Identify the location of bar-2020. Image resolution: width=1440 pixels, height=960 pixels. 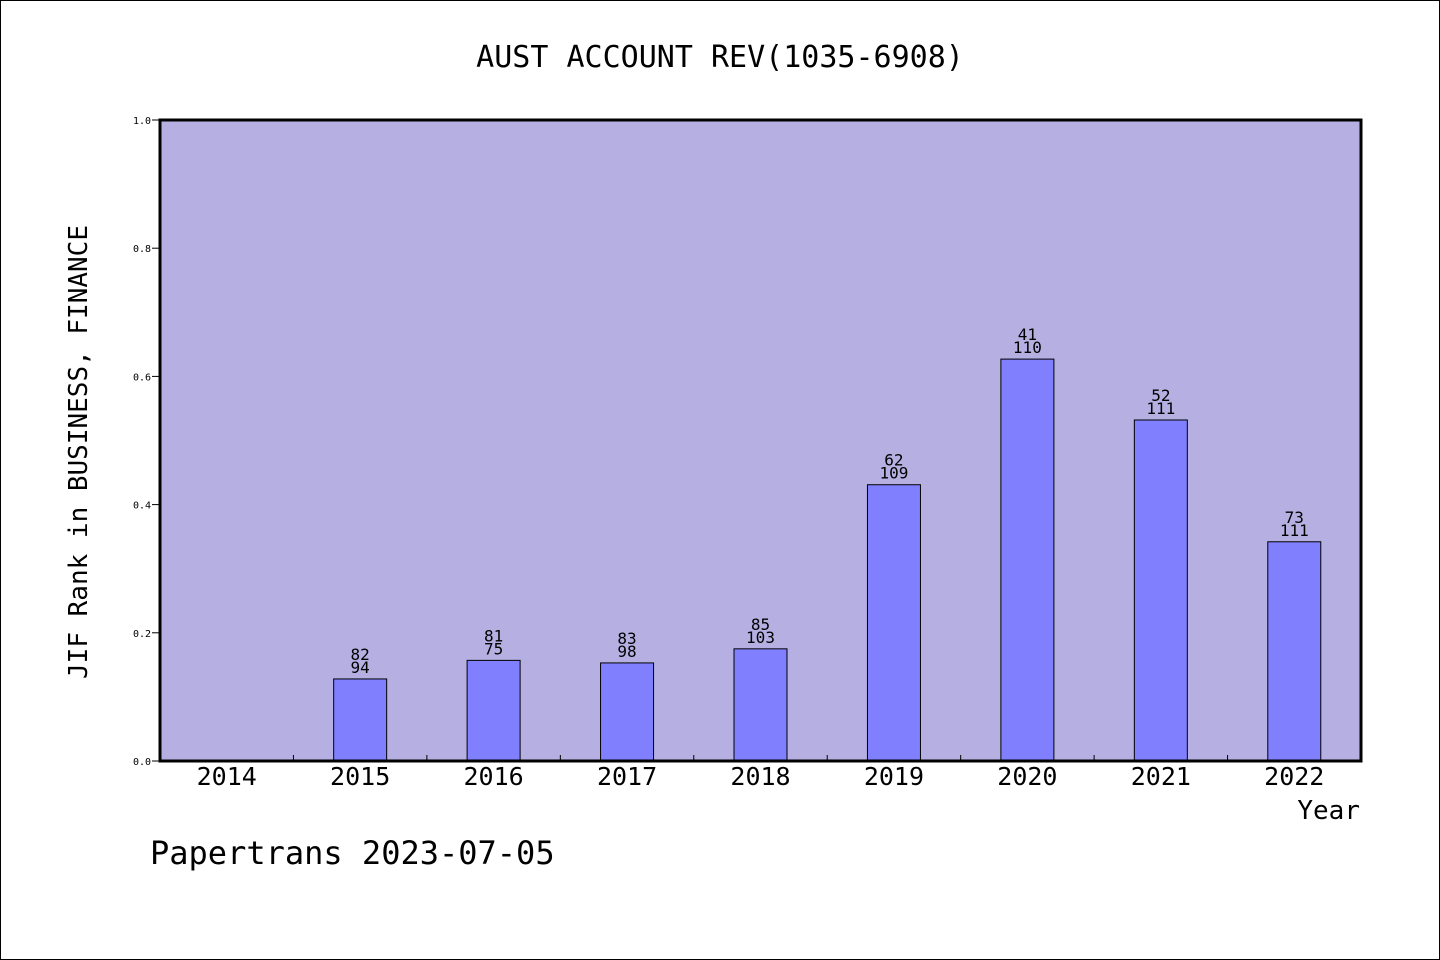
(1027, 560).